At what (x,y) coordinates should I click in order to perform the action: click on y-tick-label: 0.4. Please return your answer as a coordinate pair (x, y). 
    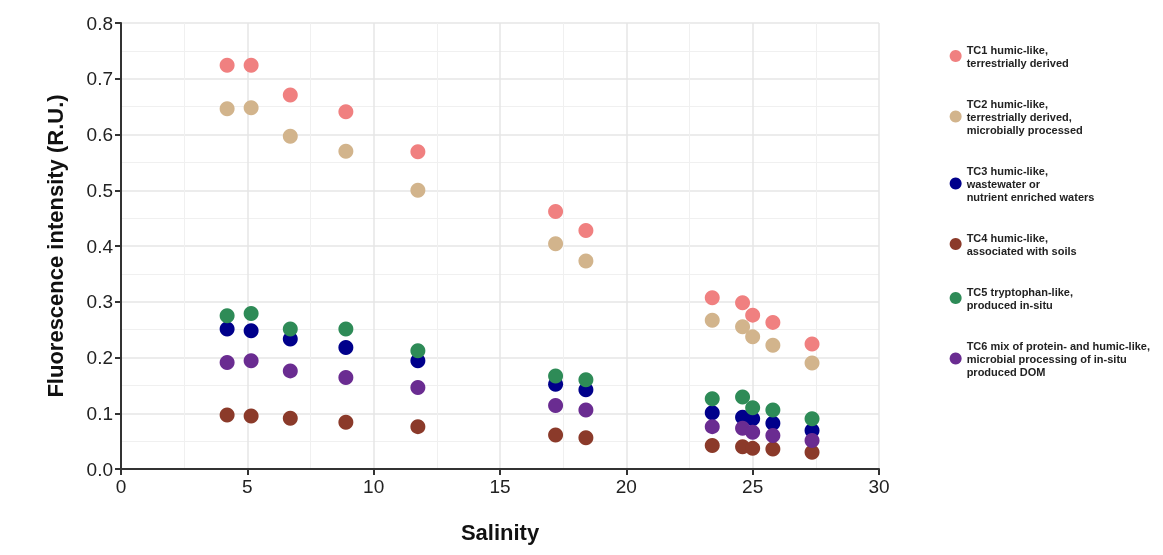
    Looking at the image, I should click on (100, 246).